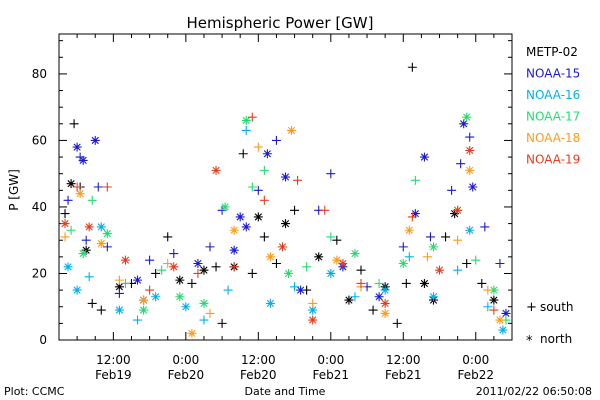  What do you see at coordinates (557, 307) in the screenshot?
I see `south-marker-label: south` at bounding box center [557, 307].